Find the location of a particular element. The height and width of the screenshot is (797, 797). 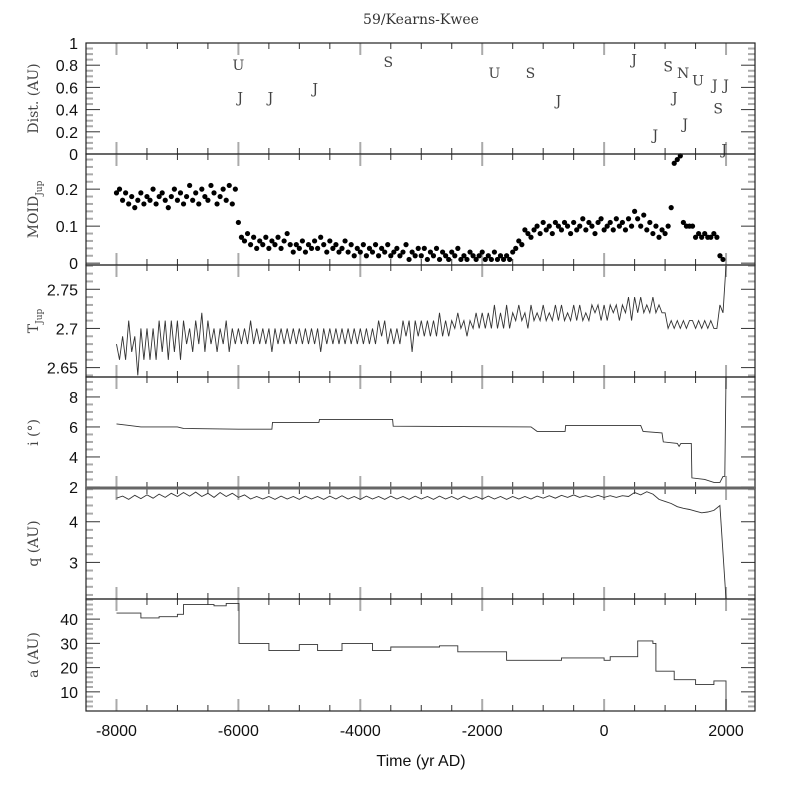

y-tick-label: 1 is located at coordinates (73, 44).